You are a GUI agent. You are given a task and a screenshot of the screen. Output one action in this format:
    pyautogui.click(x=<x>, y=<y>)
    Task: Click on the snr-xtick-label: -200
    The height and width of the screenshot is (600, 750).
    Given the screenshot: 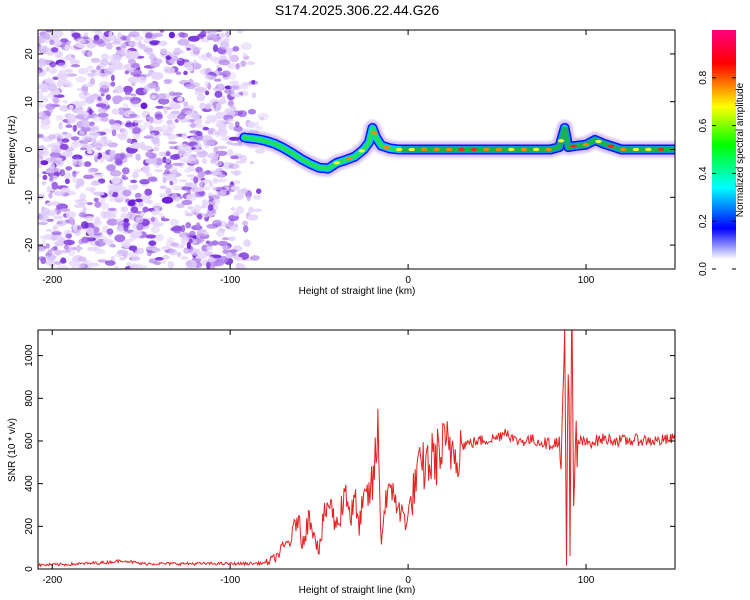 What is the action you would take?
    pyautogui.click(x=52, y=580)
    